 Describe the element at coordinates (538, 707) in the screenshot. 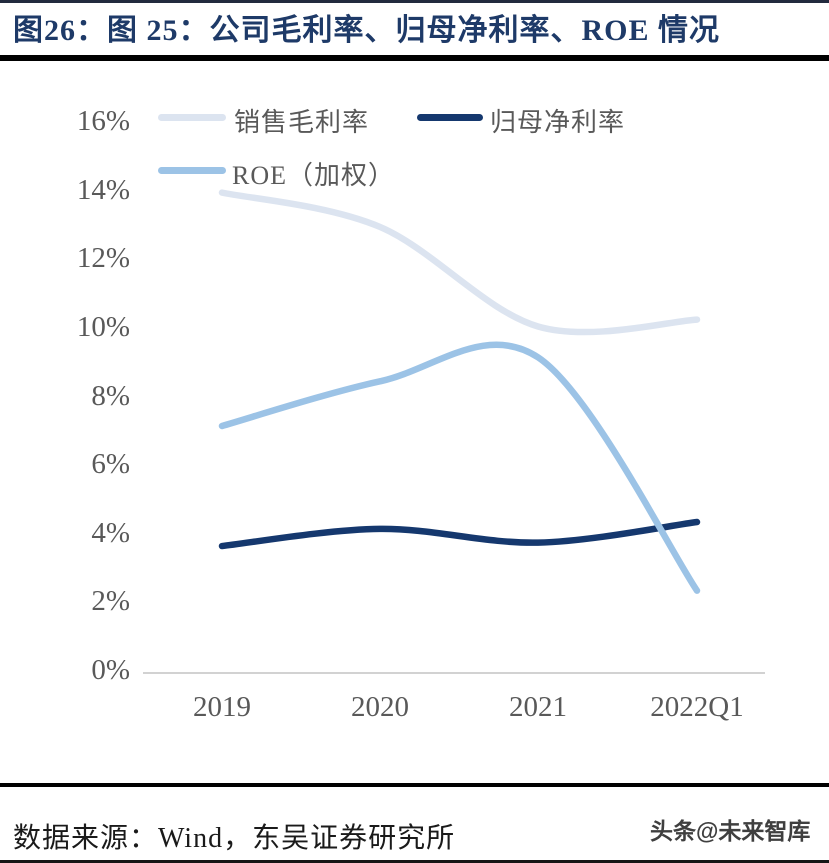

I see `x-tick-label: 2021` at that location.